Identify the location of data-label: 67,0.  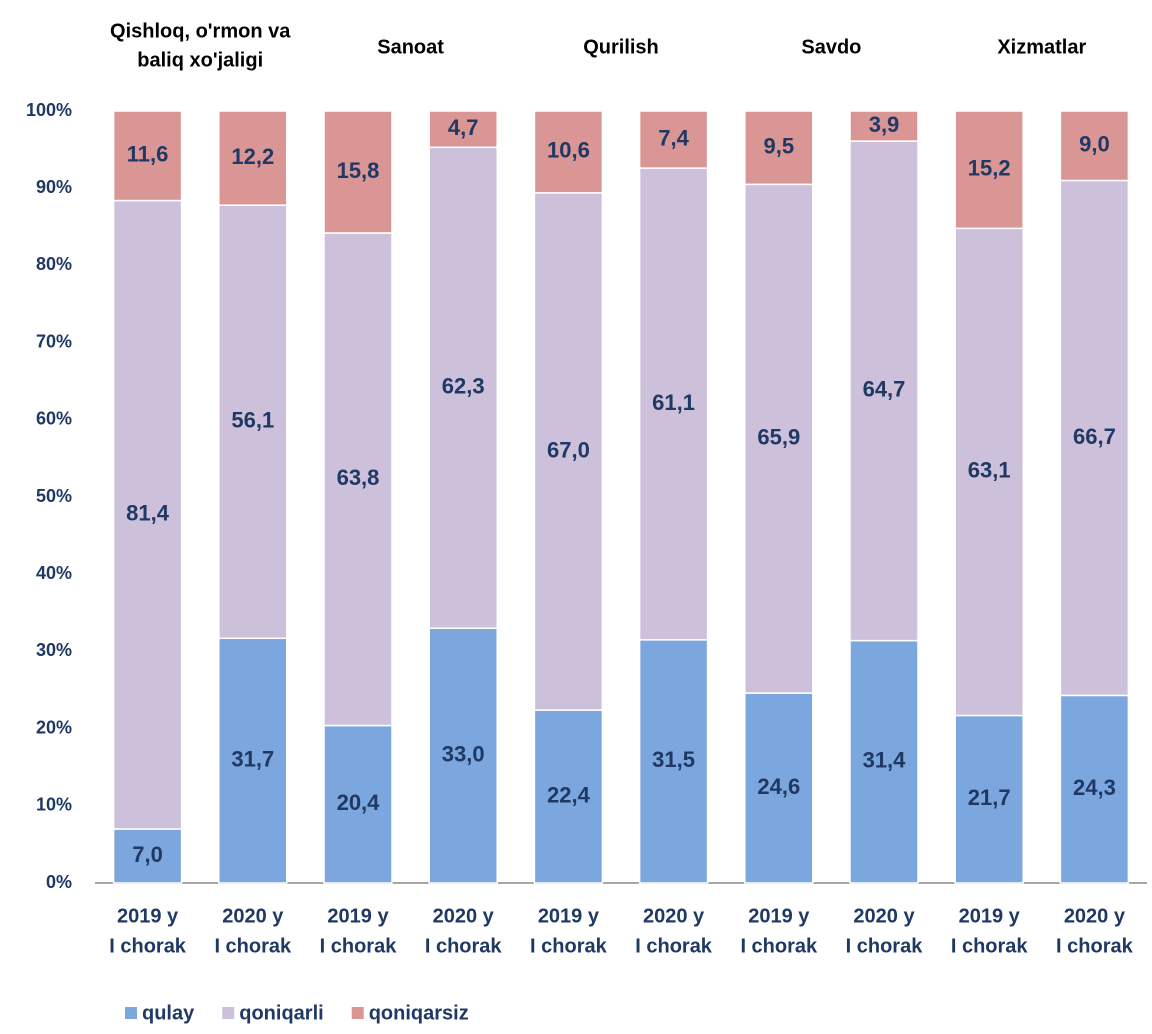
(568, 449).